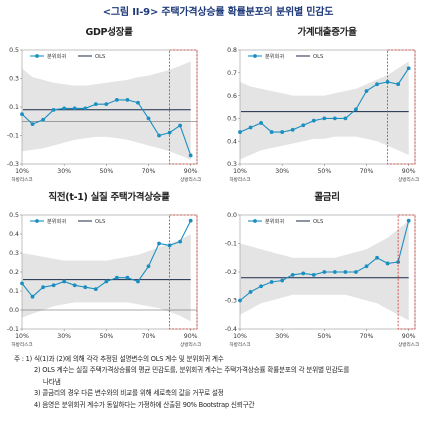  What do you see at coordinates (232, 96) in the screenshot?
I see `y-tick-label: 0.6` at bounding box center [232, 96].